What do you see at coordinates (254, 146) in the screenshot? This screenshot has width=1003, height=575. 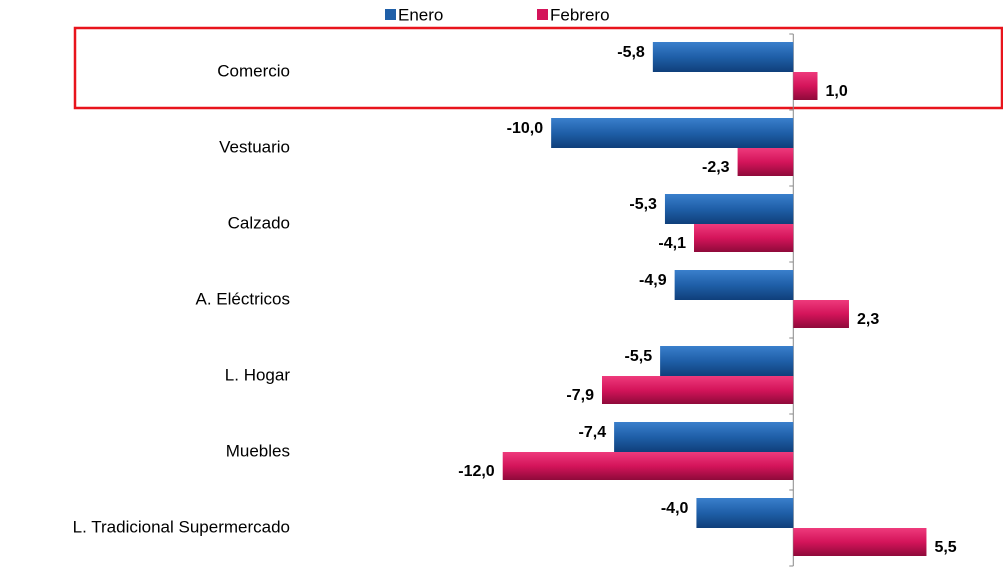 I see `category-label: Vestuario` at bounding box center [254, 146].